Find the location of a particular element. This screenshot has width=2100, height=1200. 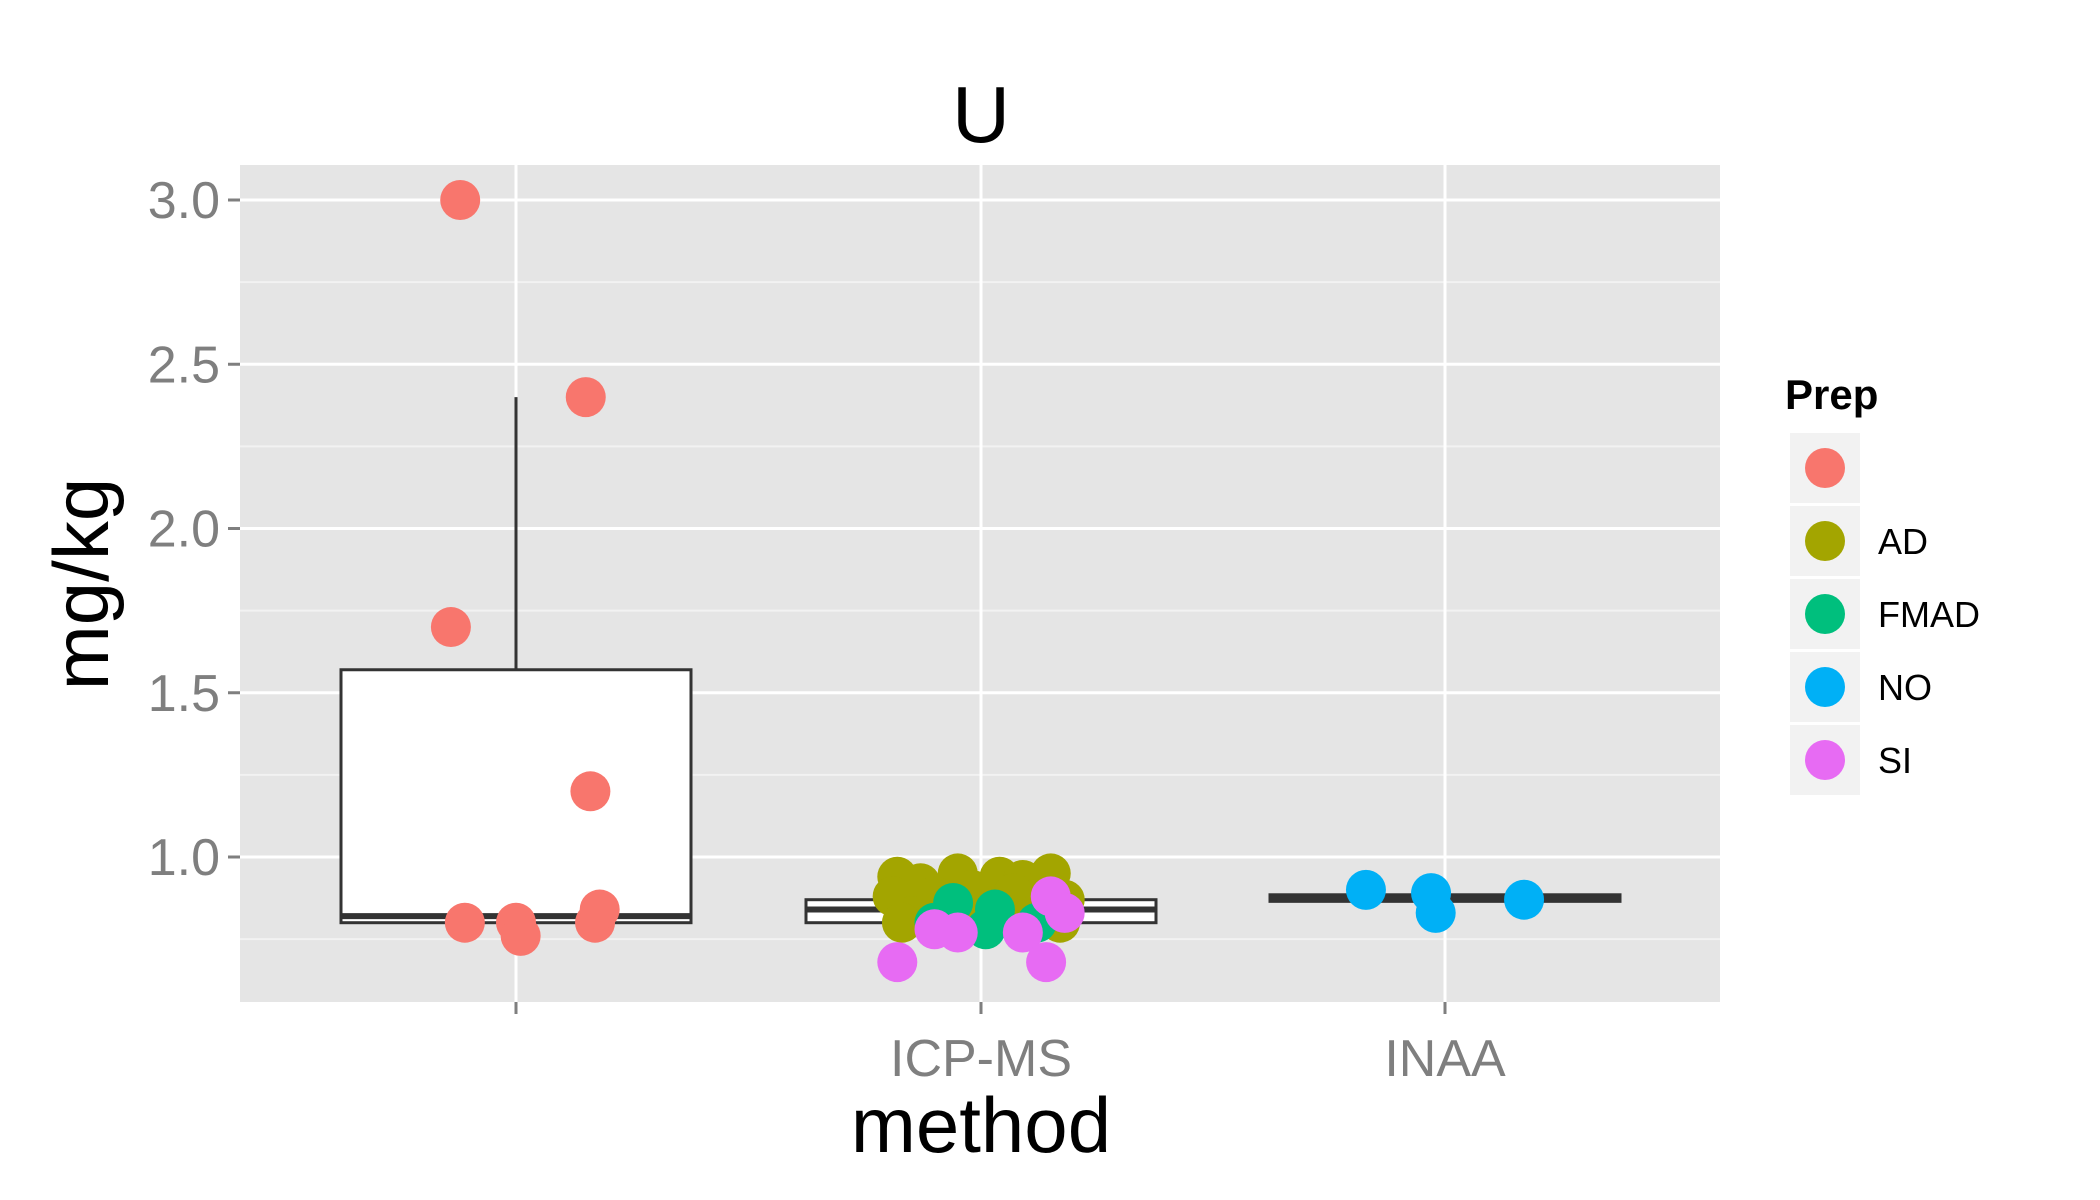

y-tick-label: 3.0 is located at coordinates (184, 201).